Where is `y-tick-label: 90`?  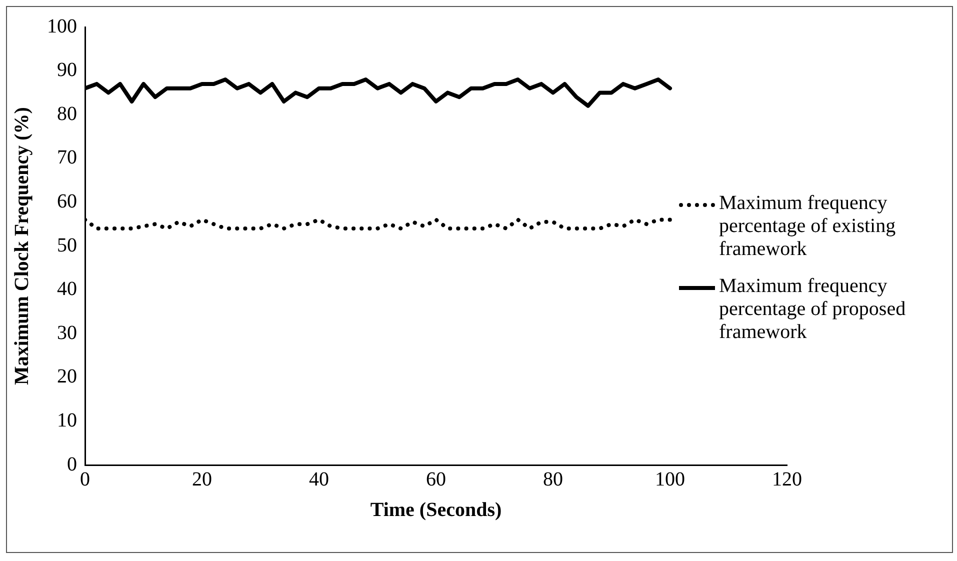
y-tick-label: 90 is located at coordinates (67, 70).